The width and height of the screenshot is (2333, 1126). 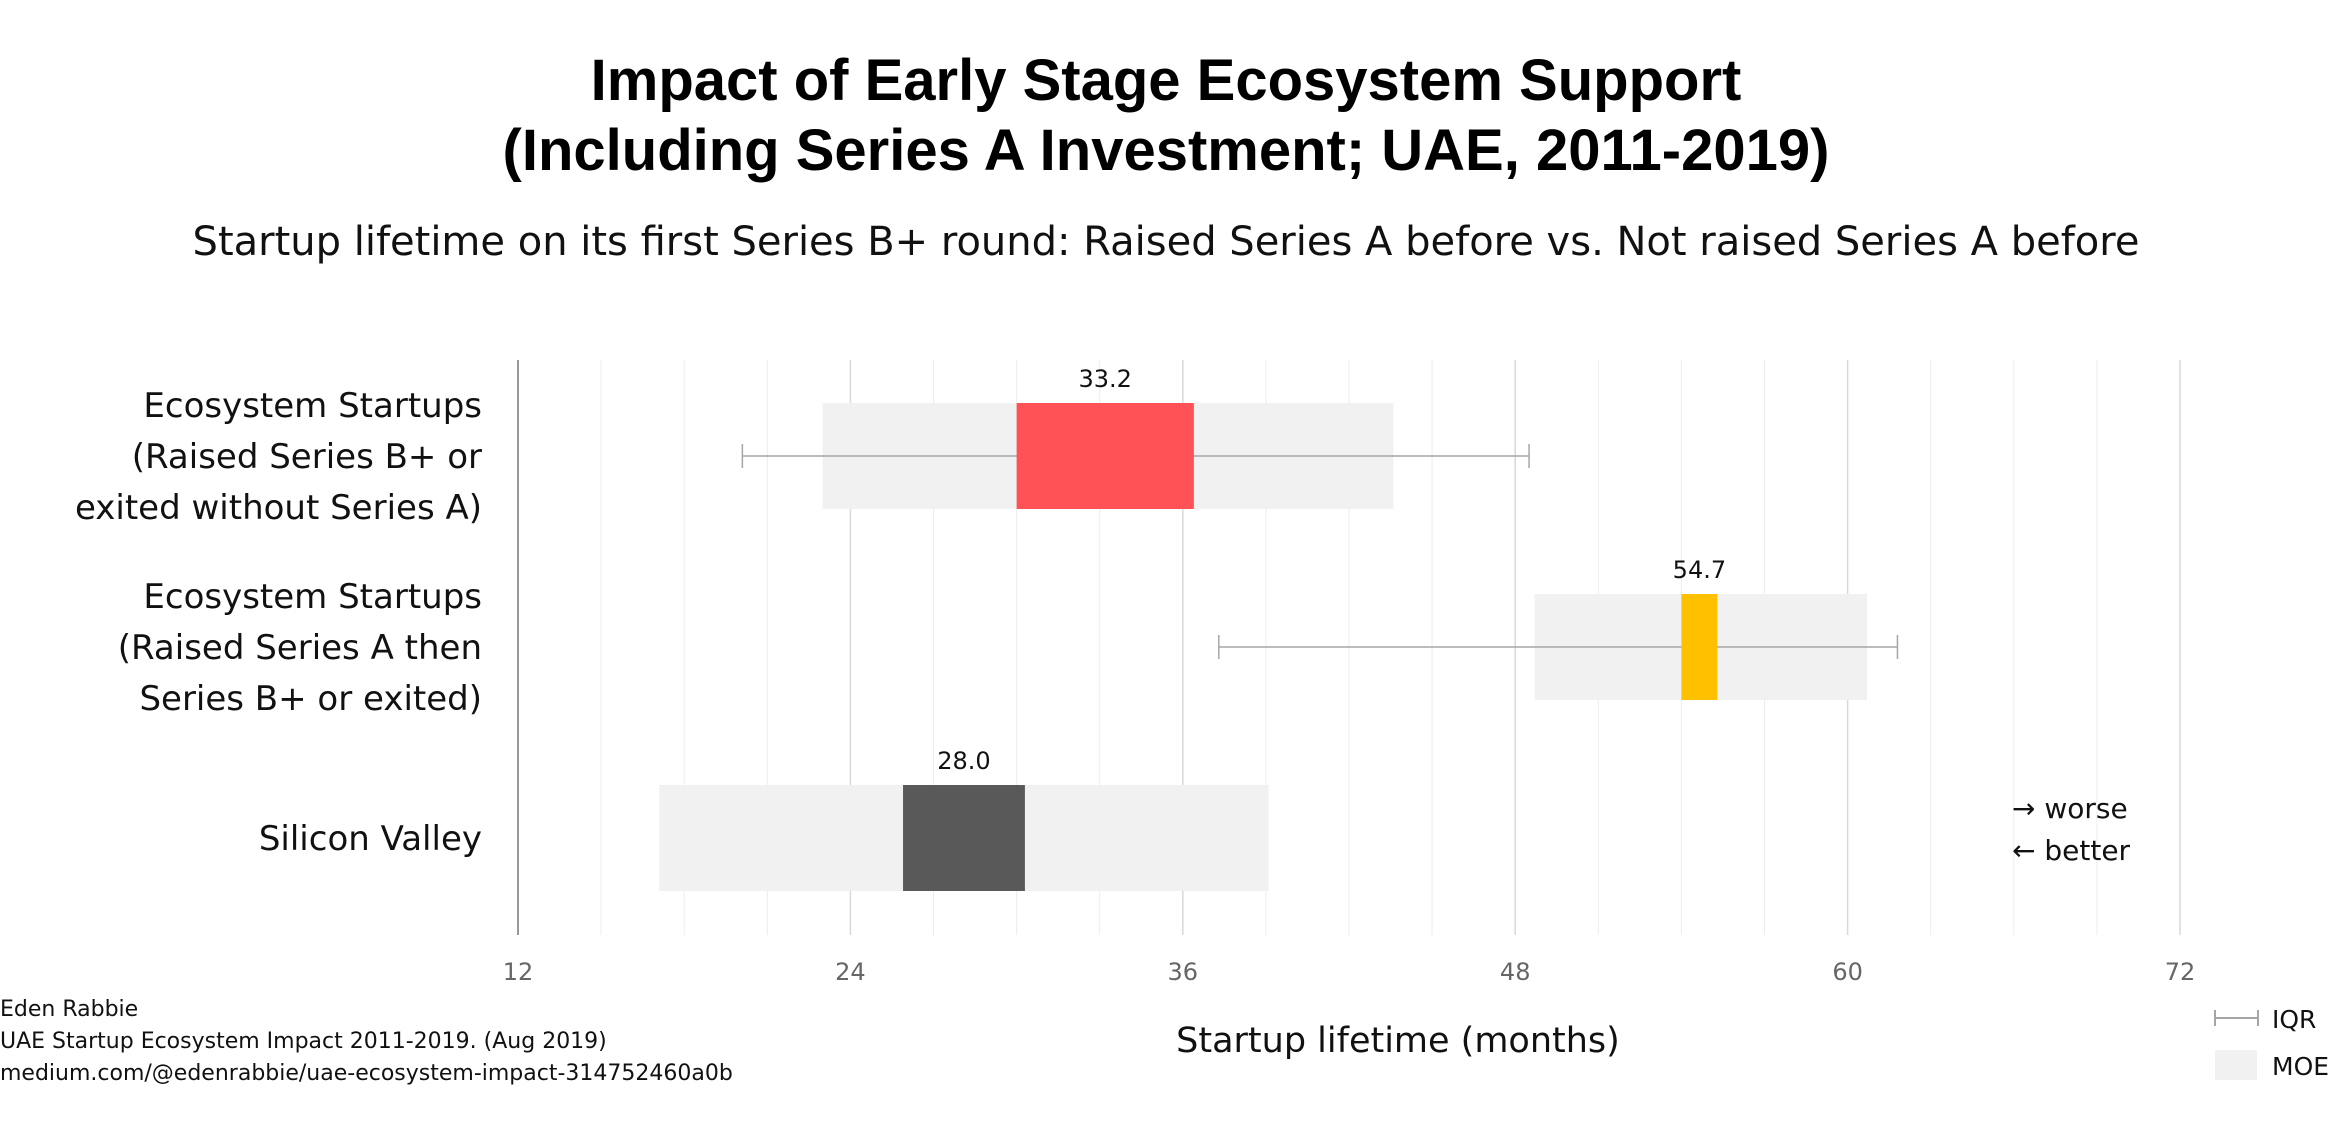 I want to click on legend-moe-label: MOE, so click(x=2300, y=1066).